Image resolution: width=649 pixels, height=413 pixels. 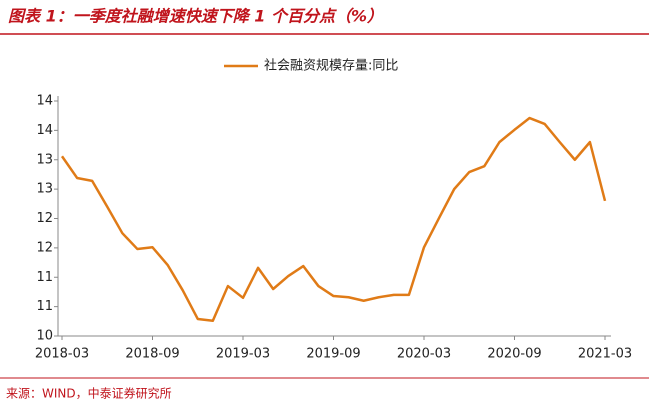 I want to click on x-tick-label: 2020-03, so click(x=424, y=354).